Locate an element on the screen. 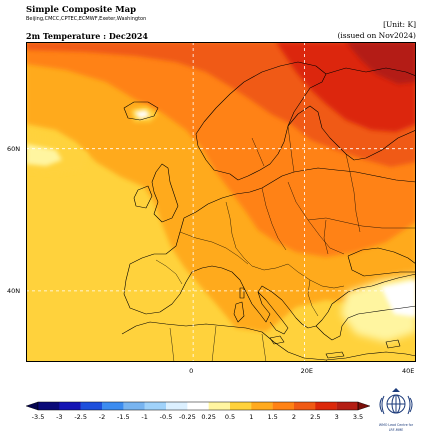 This screenshot has width=428, height=439. border-moldova is located at coordinates (326, 237).